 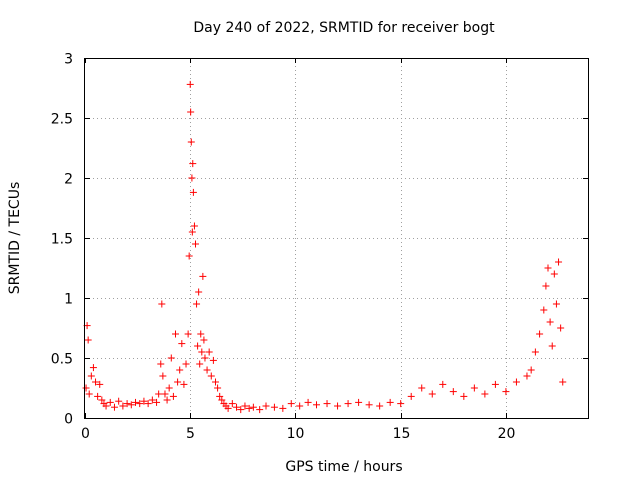 I want to click on x-axis-title: GPS time / hours, so click(x=343, y=467).